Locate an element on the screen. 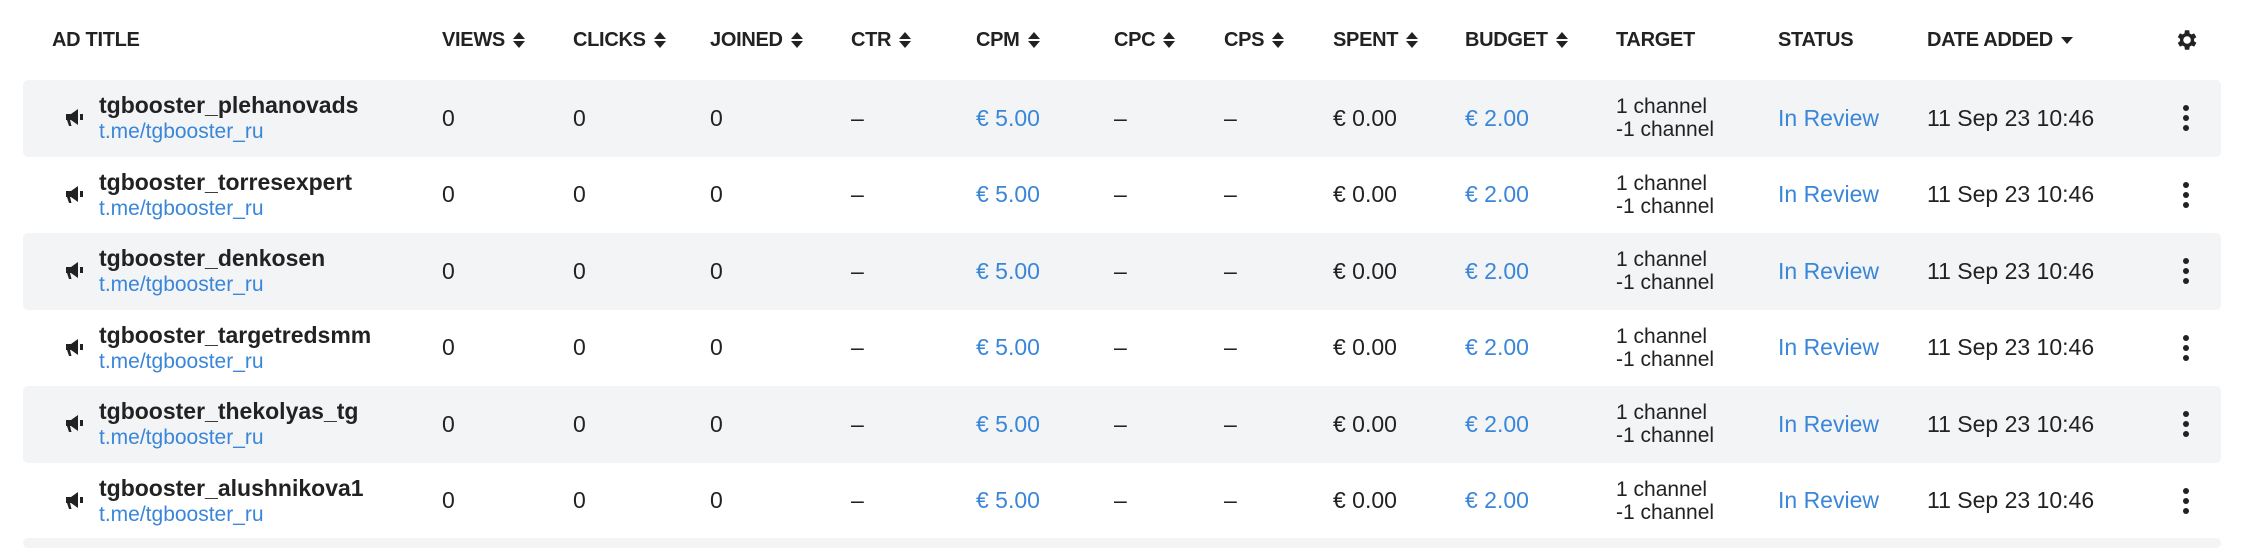 The width and height of the screenshot is (2250, 548). column-header-clicks: CLICKS is located at coordinates (641, 40).